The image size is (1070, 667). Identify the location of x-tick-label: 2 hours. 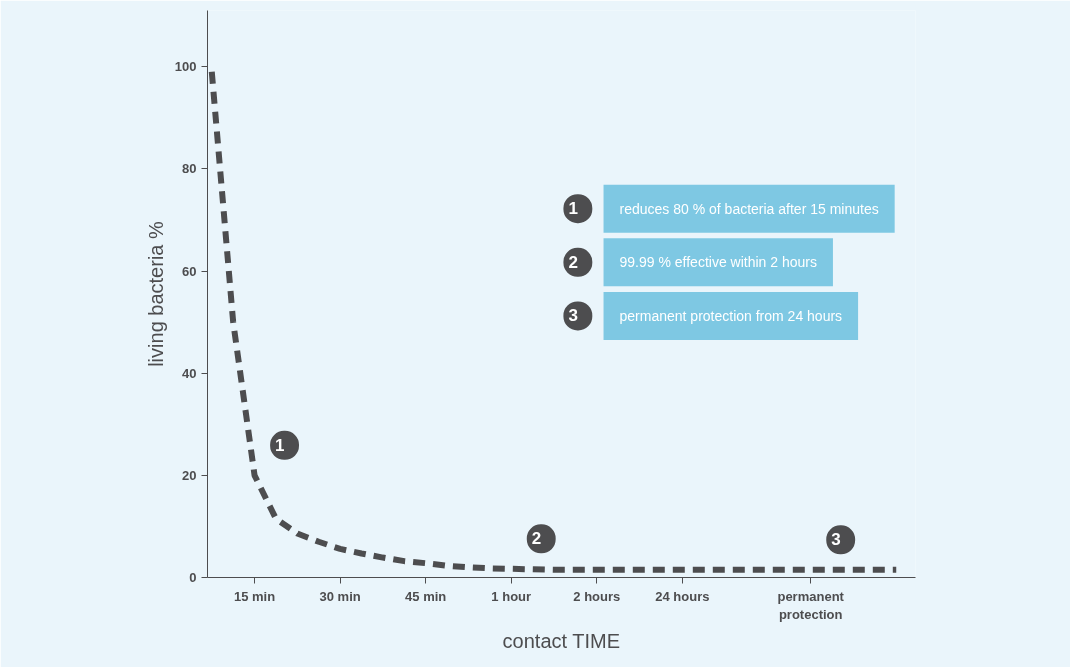
(597, 596).